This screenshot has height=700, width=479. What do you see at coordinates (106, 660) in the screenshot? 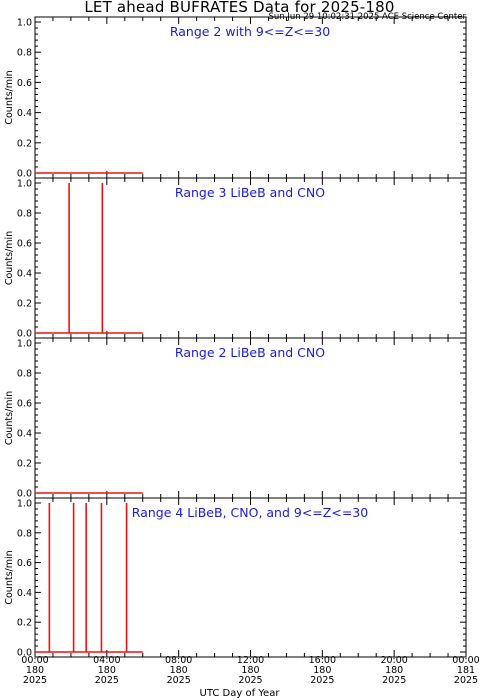
I see `x-tick-time: 04:00` at bounding box center [106, 660].